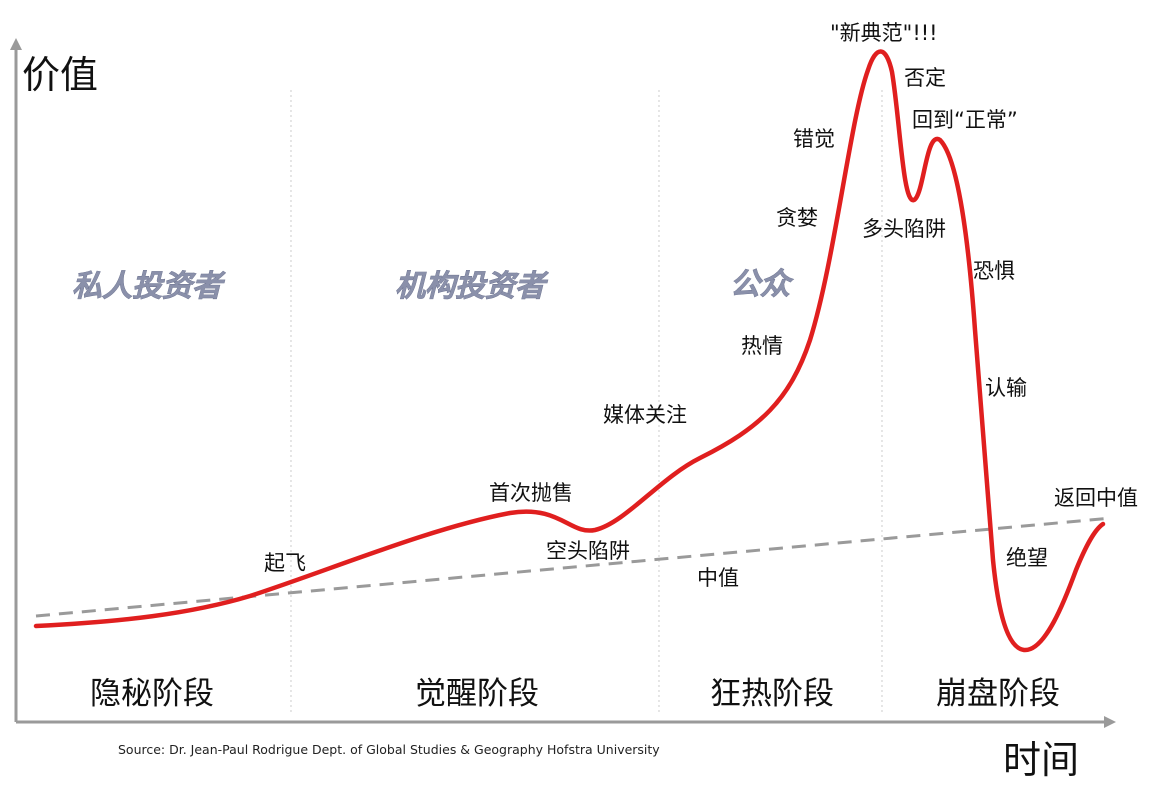 The height and width of the screenshot is (786, 1161). Describe the element at coordinates (762, 346) in the screenshot. I see `label-enthusiasm: 热情` at that location.